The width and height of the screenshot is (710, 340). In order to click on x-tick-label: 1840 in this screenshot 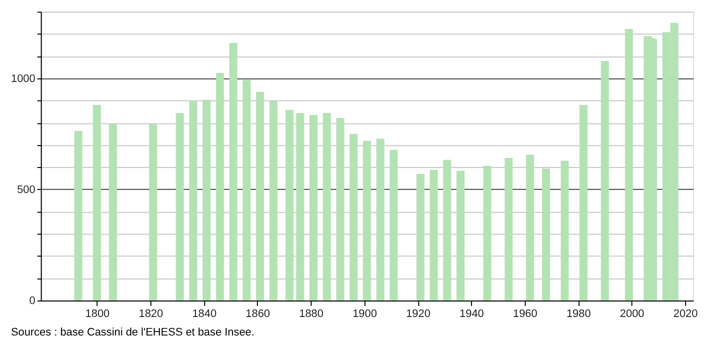, I will do `click(204, 314)`.